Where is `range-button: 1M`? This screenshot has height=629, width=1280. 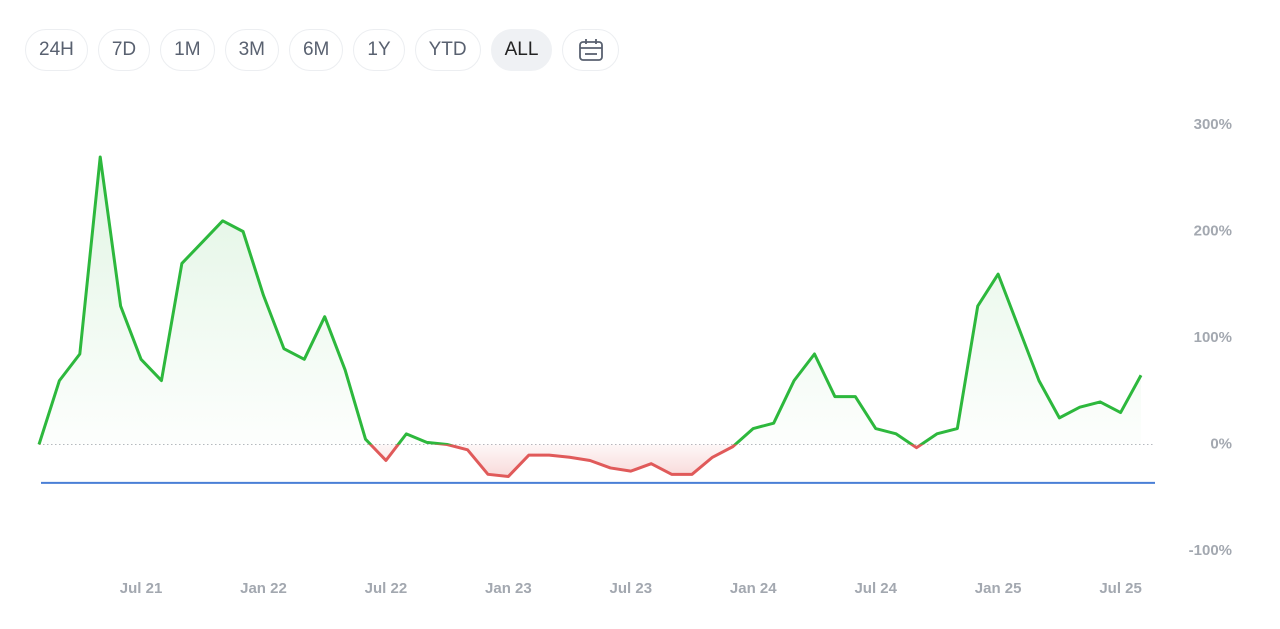
range-button: 1M is located at coordinates (187, 50).